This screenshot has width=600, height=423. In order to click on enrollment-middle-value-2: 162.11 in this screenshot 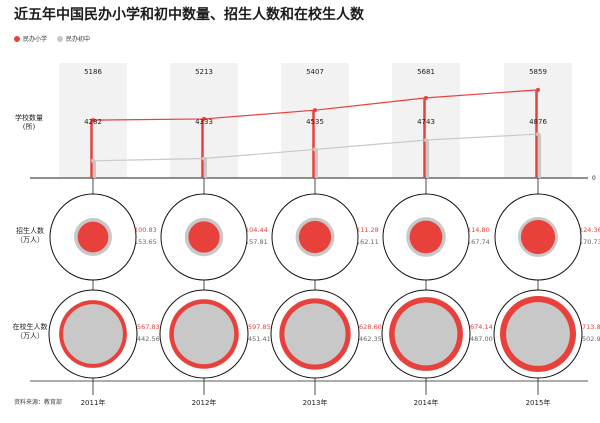, I will do `click(367, 242)`.